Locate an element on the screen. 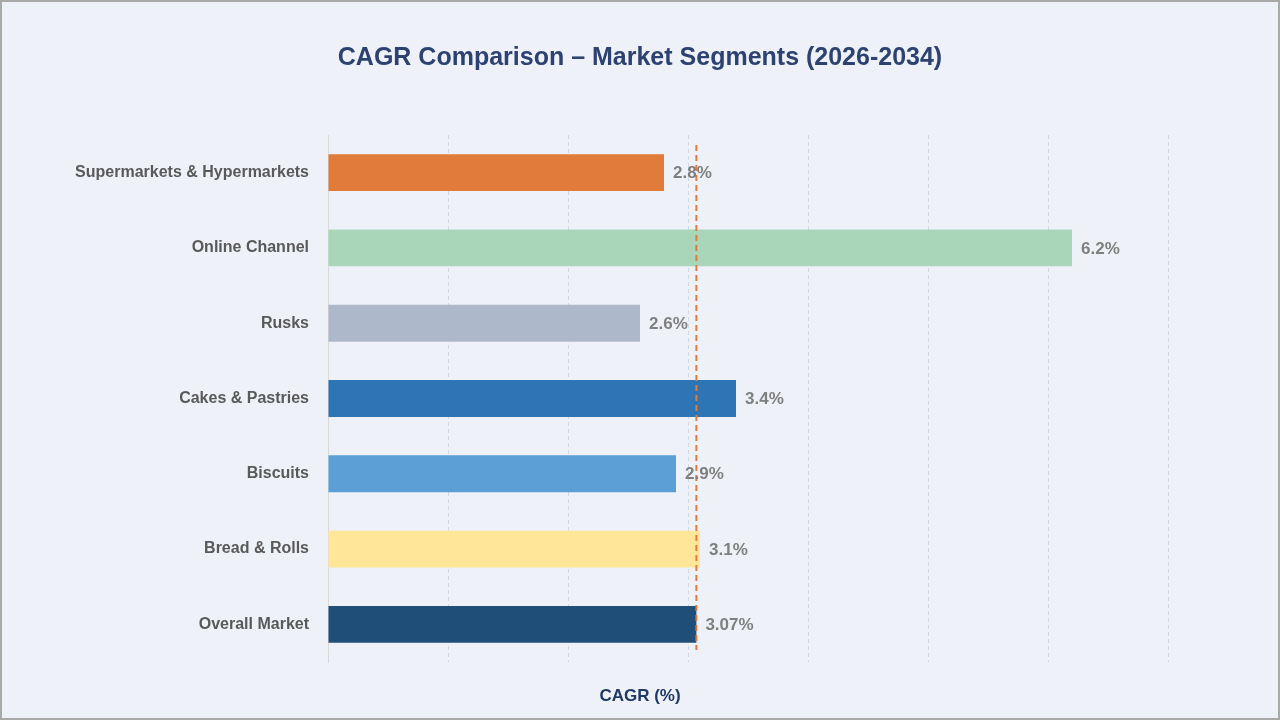 The image size is (1280, 720). y-tick-label: Supermarkets & Hypermarkets is located at coordinates (192, 172).